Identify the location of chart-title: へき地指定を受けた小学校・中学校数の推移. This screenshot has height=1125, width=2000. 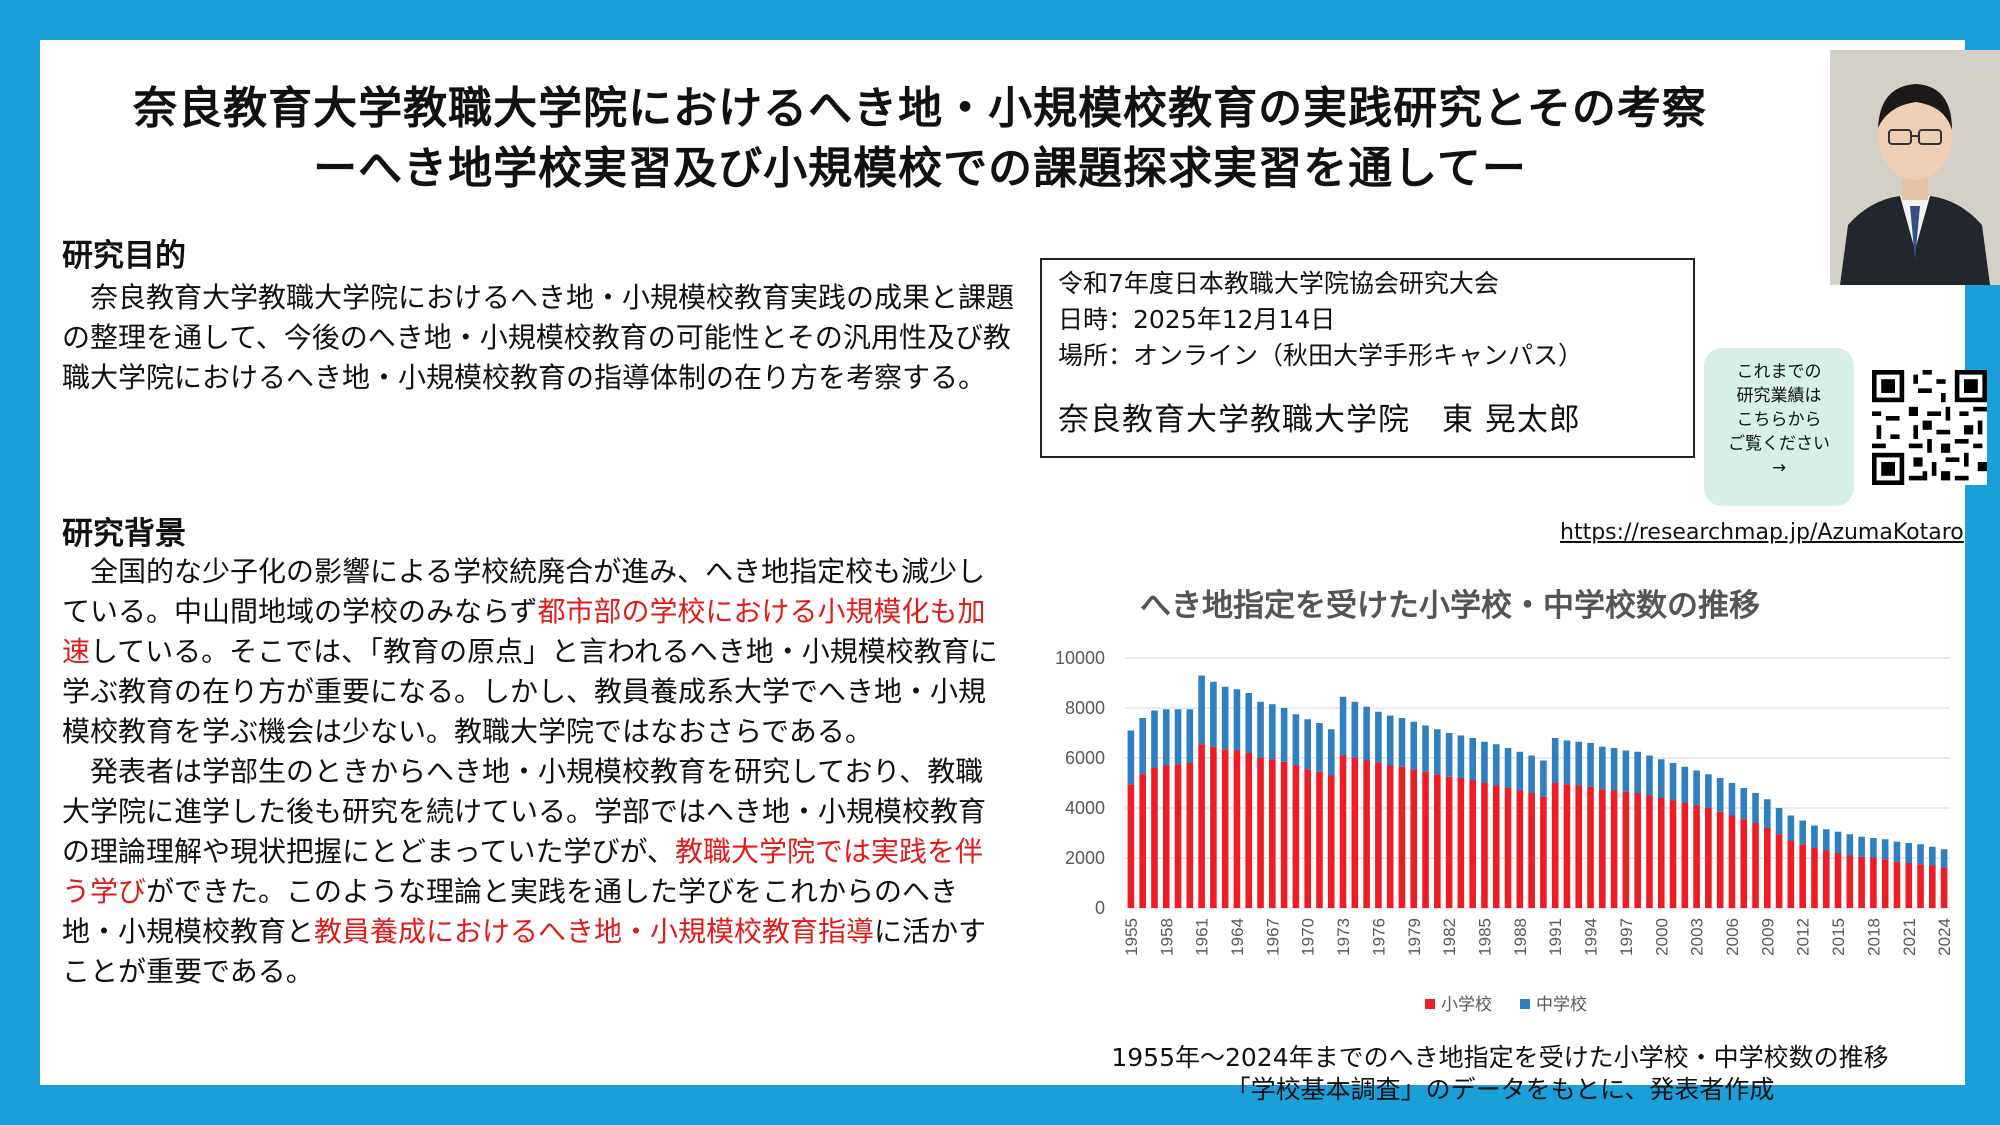
(1450, 606).